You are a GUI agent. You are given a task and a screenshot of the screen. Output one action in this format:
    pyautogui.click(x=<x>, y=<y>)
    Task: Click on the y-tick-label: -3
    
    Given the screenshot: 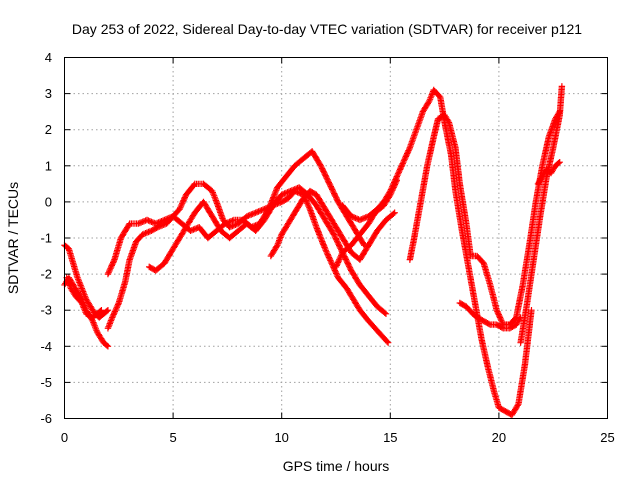 What is the action you would take?
    pyautogui.click(x=46, y=310)
    